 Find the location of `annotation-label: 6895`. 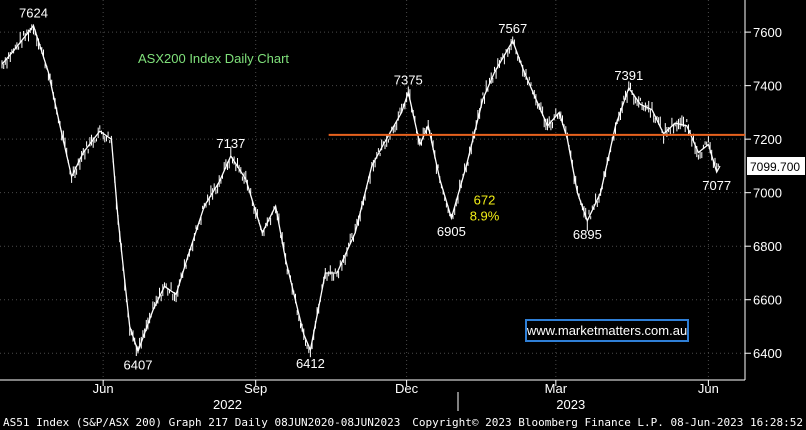

annotation-label: 6895 is located at coordinates (587, 234).